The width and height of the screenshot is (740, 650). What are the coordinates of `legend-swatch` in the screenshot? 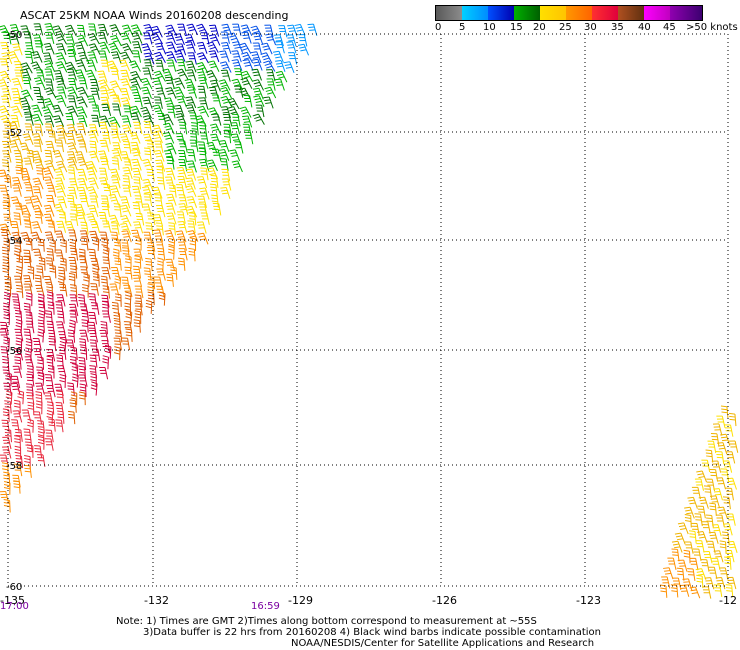 It's located at (449, 13).